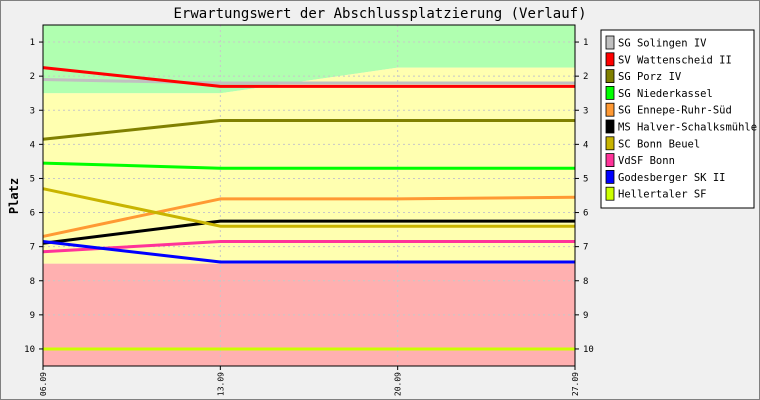 This screenshot has height=400, width=760. Describe the element at coordinates (659, 144) in the screenshot. I see `legend-label: SC Bonn Beuel` at that location.